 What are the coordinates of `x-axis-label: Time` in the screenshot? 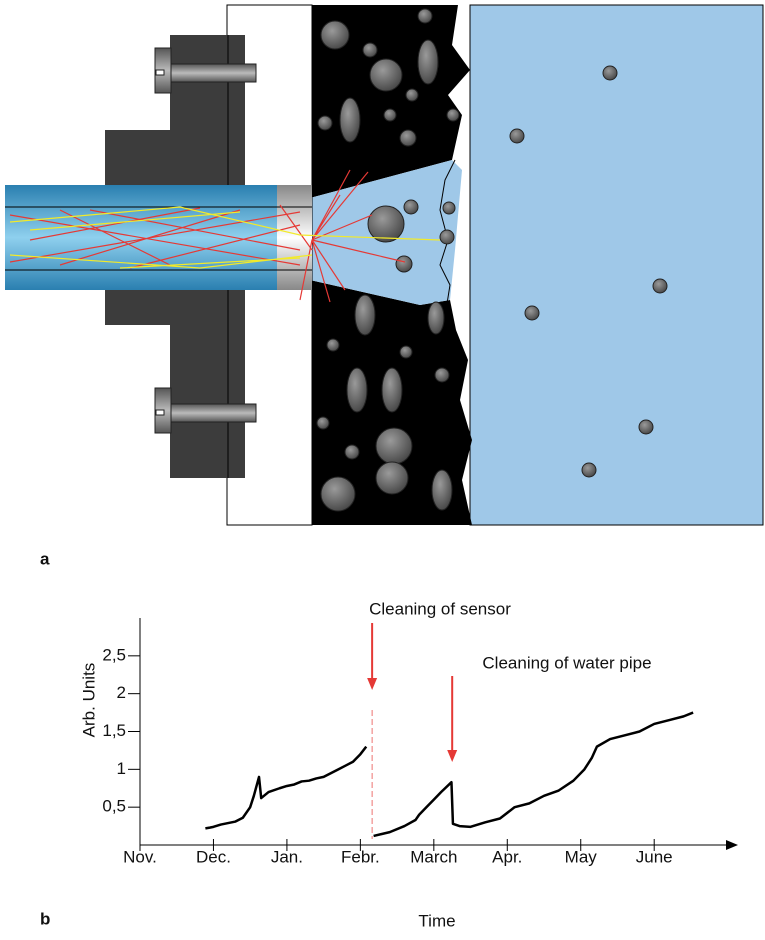 It's located at (436, 920).